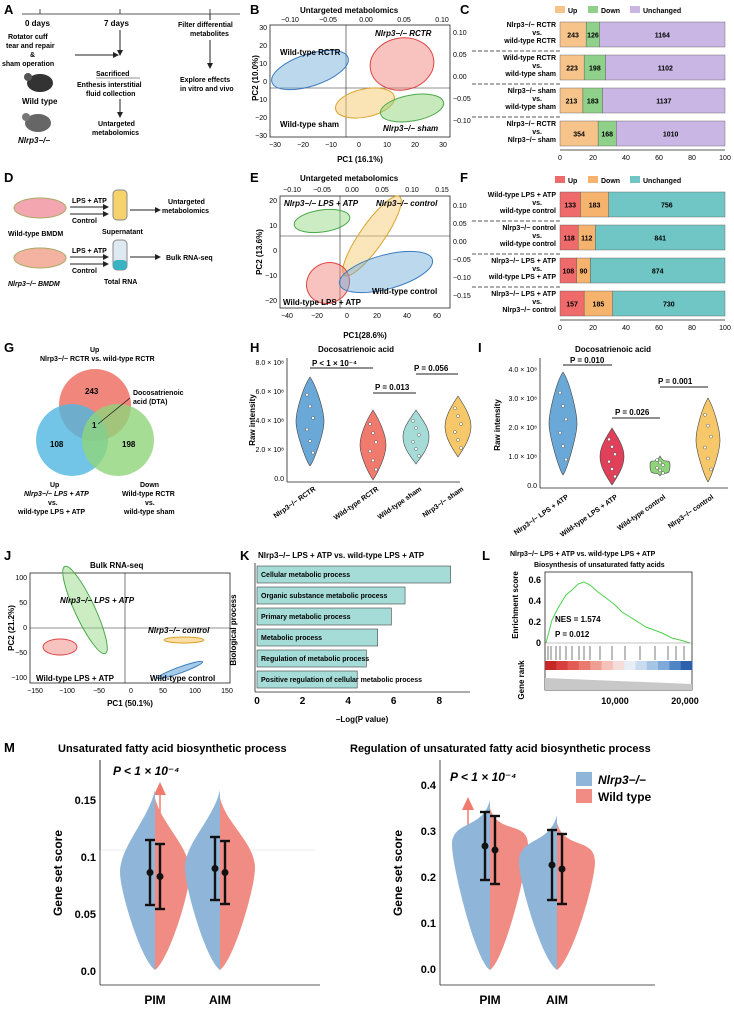 The height and width of the screenshot is (1015, 734). Describe the element at coordinates (28, 64) in the screenshot. I see `surgery-line4: sham operation` at that location.